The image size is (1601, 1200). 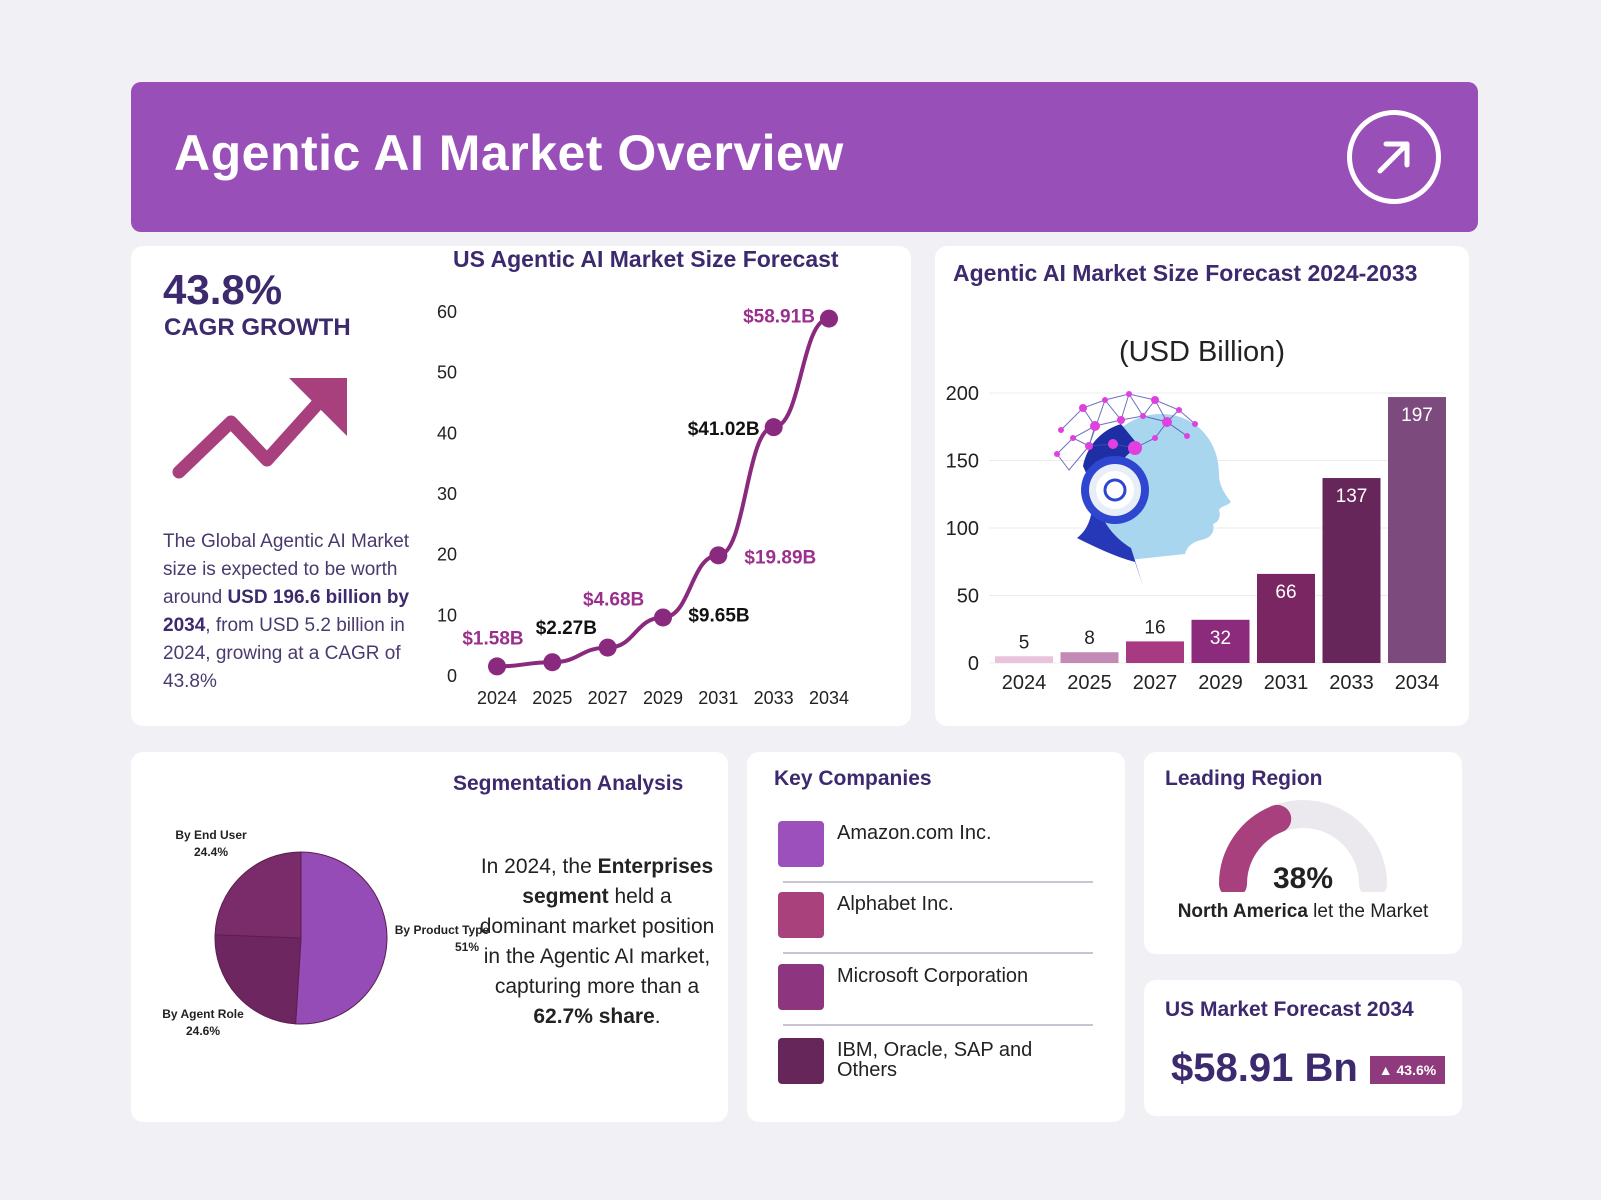 What do you see at coordinates (492, 638) in the screenshot?
I see `data-label: $1.58B` at bounding box center [492, 638].